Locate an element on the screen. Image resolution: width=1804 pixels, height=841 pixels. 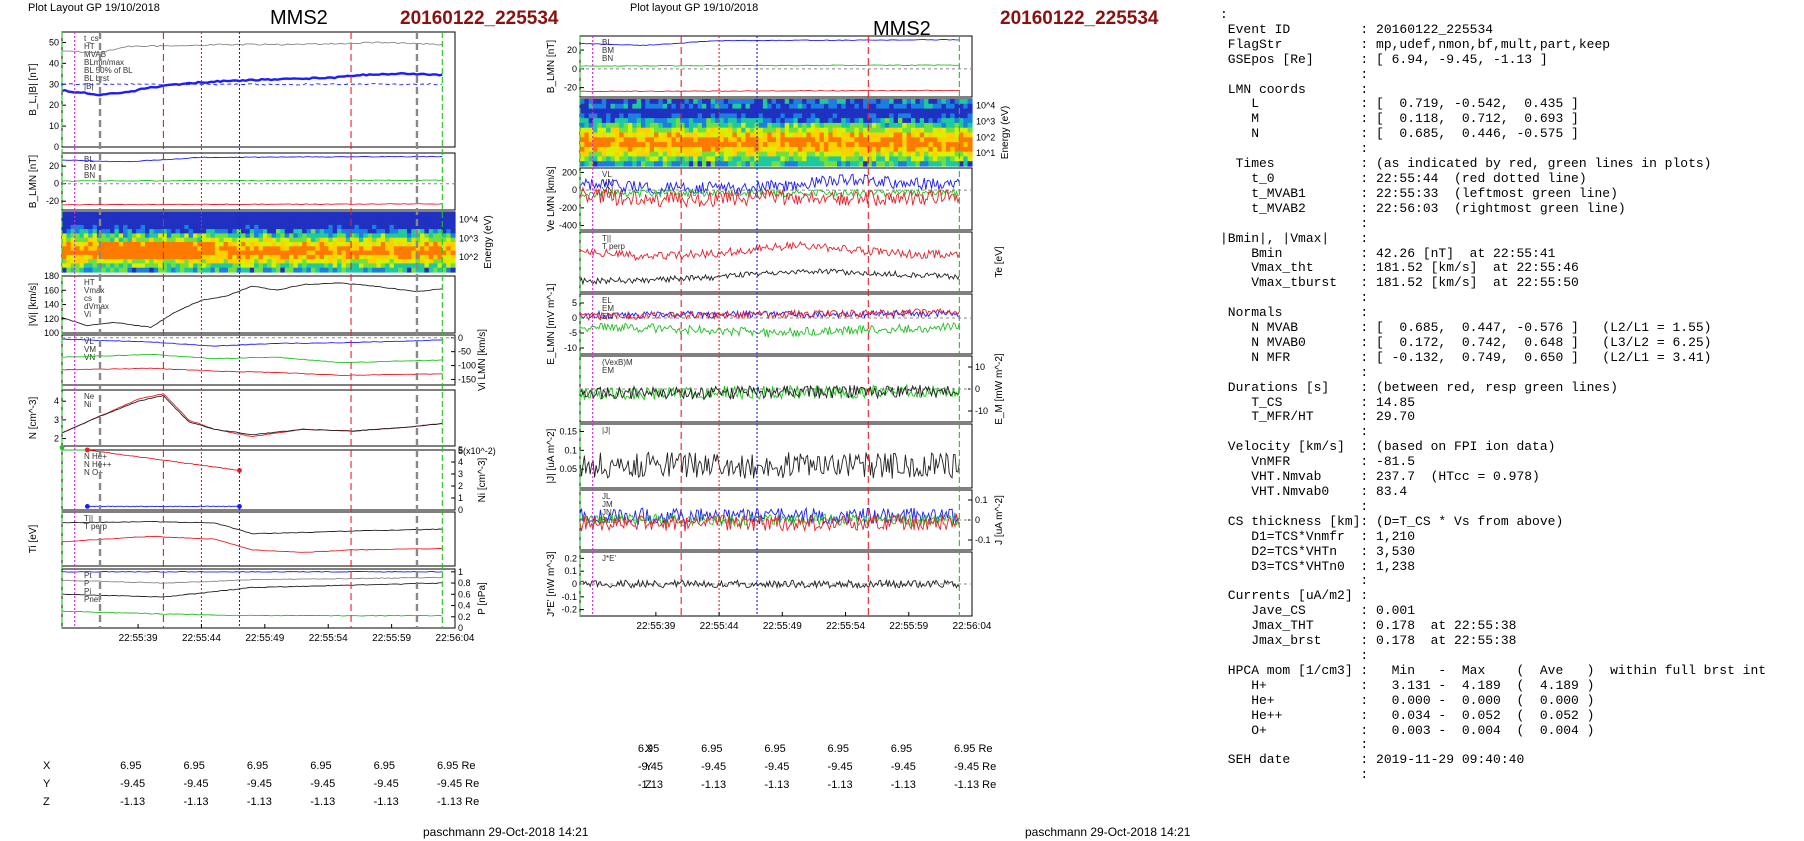
legend-entry: EN is located at coordinates (607, 316).